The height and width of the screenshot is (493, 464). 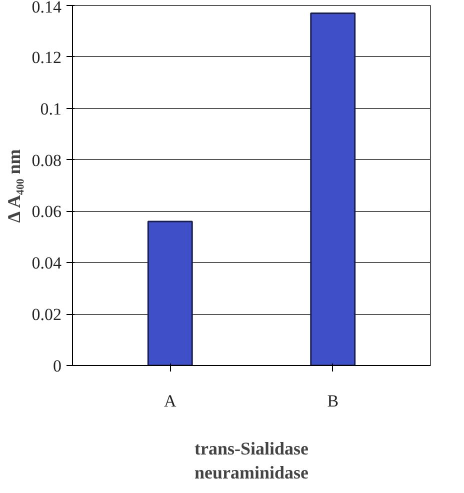 I want to click on y-tick-label: 0.1, so click(x=51, y=108).